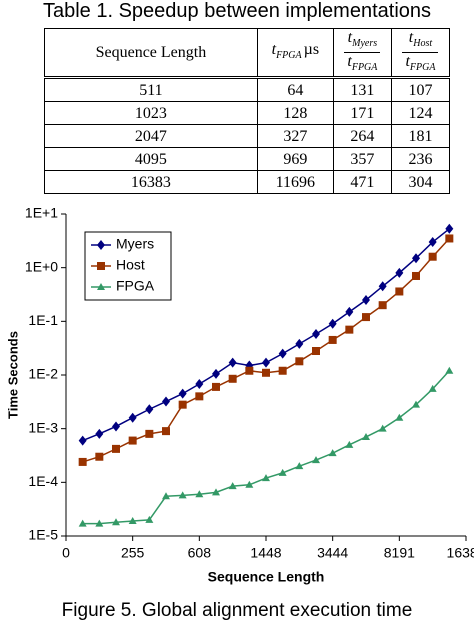 The image size is (474, 622). Describe the element at coordinates (151, 113) in the screenshot. I see `table-cell: 1023` at that location.